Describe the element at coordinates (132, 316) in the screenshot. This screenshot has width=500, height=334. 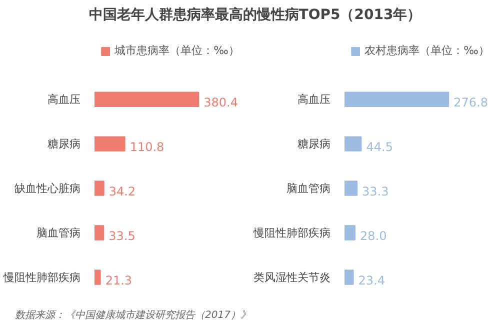
I see `source-note: 数据来源：《中国健康城市建设研究报告（2017）》` at that location.